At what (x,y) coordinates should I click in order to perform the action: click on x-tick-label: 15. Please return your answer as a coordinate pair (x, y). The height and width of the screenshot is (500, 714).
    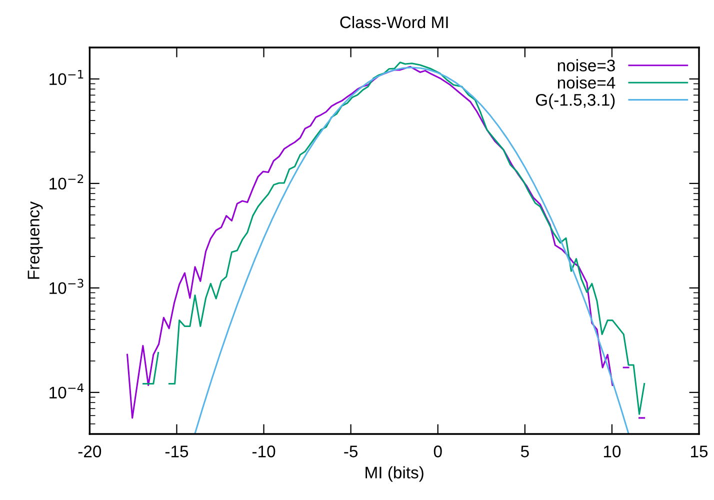
    Looking at the image, I should click on (699, 452).